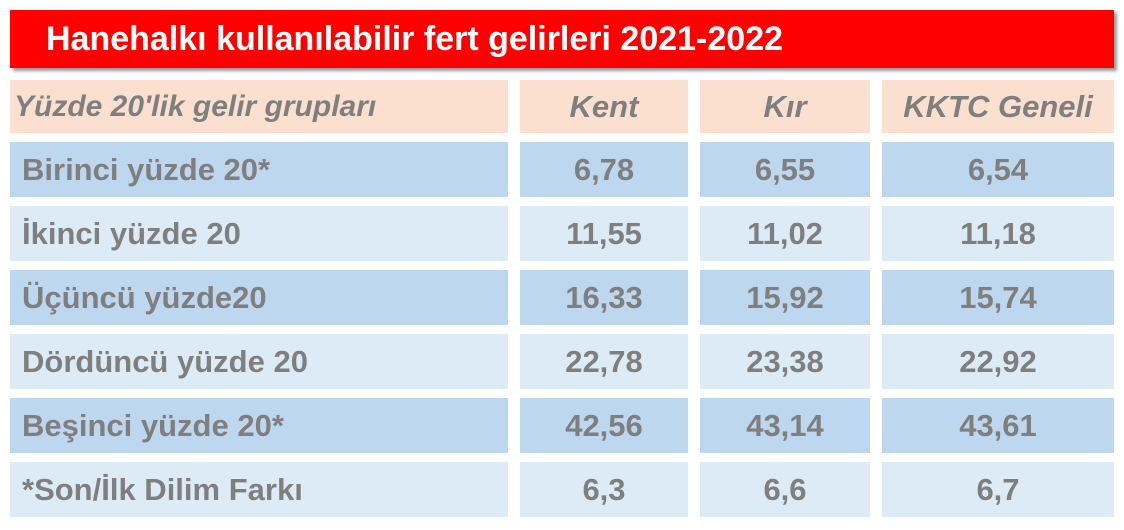 This screenshot has height=530, width=1124. Describe the element at coordinates (998, 425) in the screenshot. I see `table-cell: 43,61` at that location.